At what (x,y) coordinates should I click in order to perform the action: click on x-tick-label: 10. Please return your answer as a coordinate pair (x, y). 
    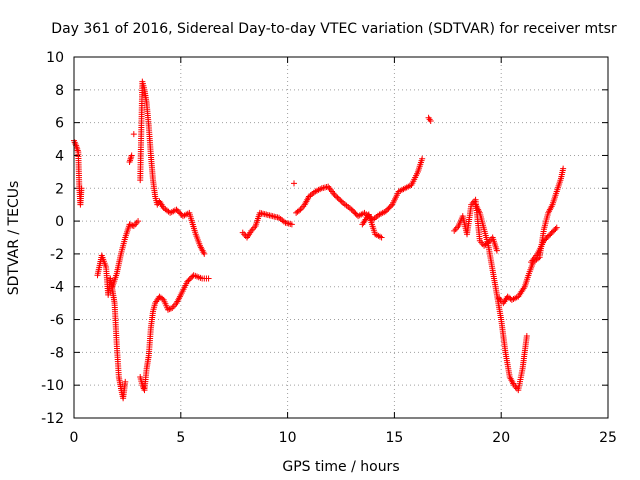
    Looking at the image, I should click on (288, 438).